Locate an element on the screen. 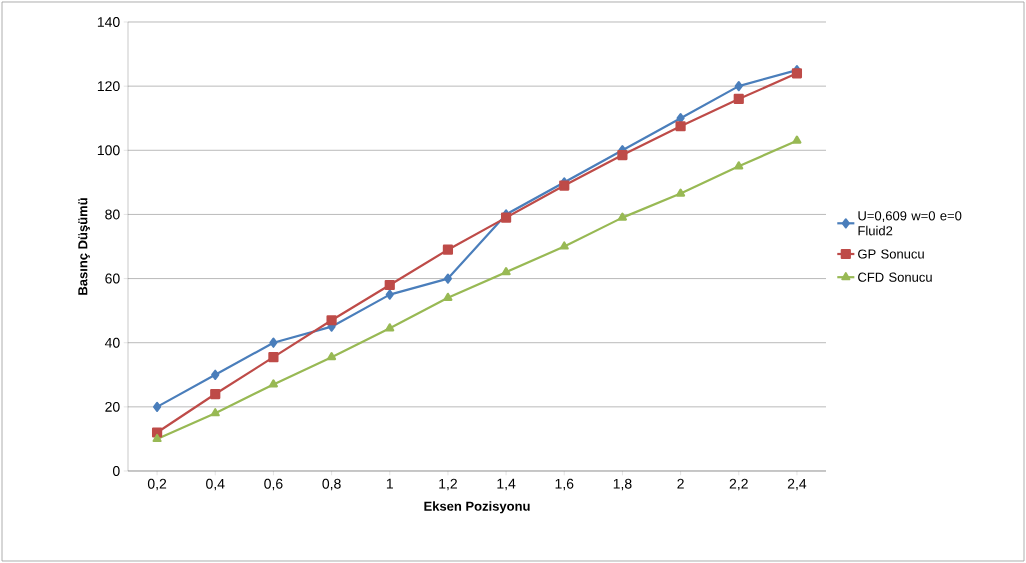 Image resolution: width=1026 pixels, height=563 pixels. y-tick-label: 80 is located at coordinates (112, 214).